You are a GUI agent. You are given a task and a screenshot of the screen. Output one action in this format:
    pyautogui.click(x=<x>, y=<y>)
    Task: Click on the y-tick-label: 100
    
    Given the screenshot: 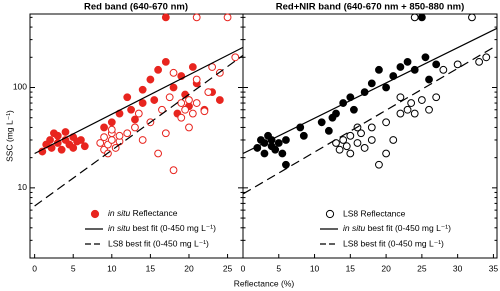 What is the action you would take?
    pyautogui.click(x=20, y=87)
    